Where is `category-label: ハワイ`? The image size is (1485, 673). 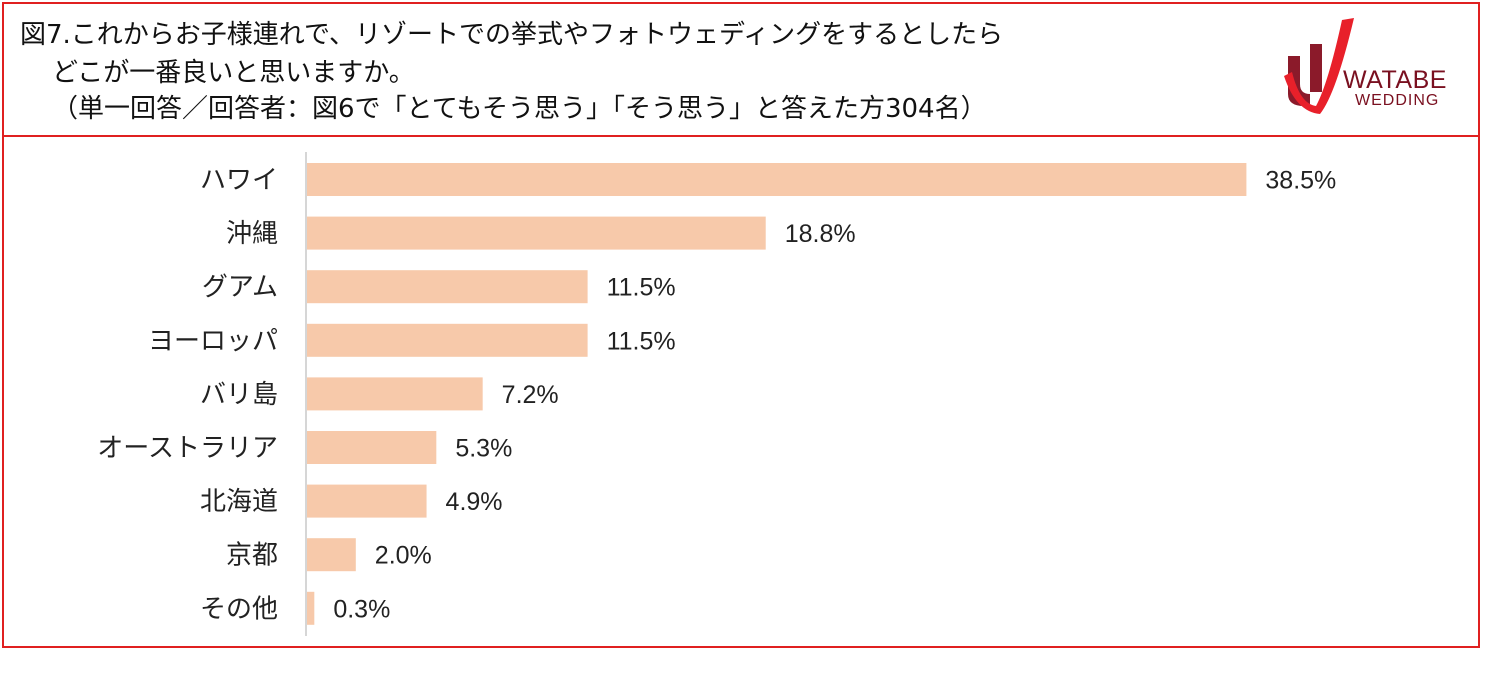
category-label: ハワイ is located at coordinates (239, 181).